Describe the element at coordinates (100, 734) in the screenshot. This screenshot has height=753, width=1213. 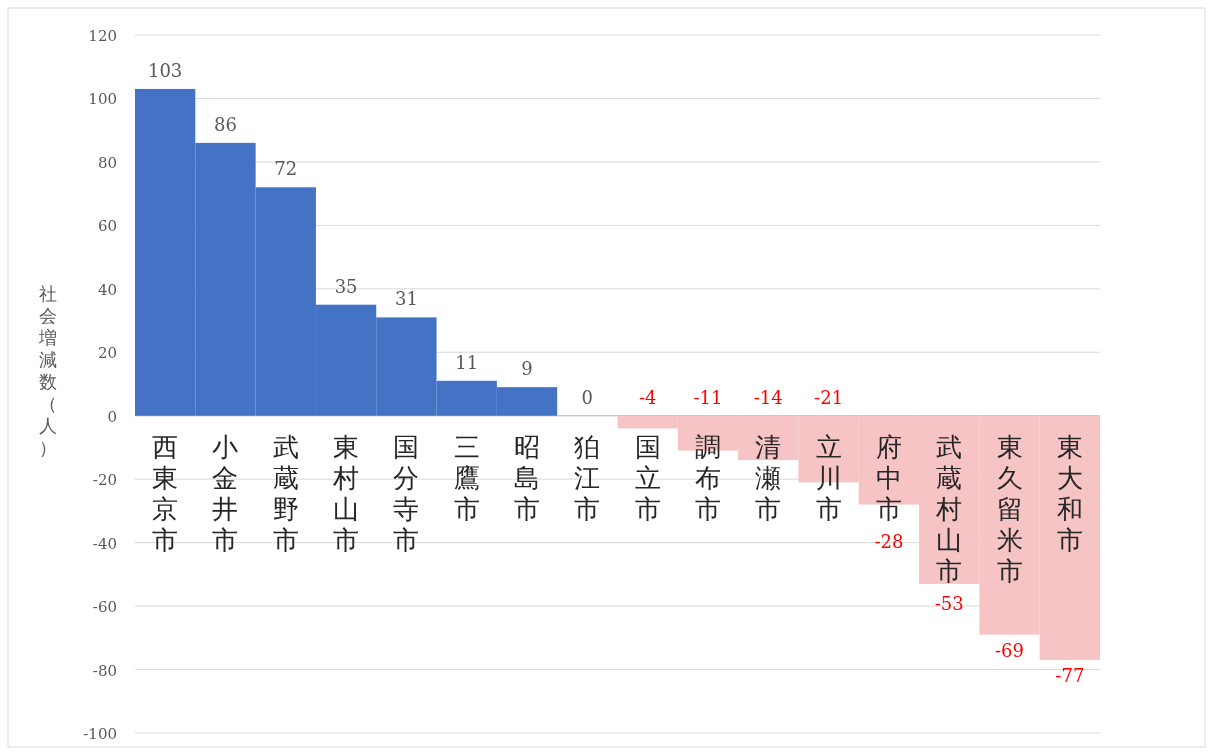
I see `y-tick-label: -100` at that location.